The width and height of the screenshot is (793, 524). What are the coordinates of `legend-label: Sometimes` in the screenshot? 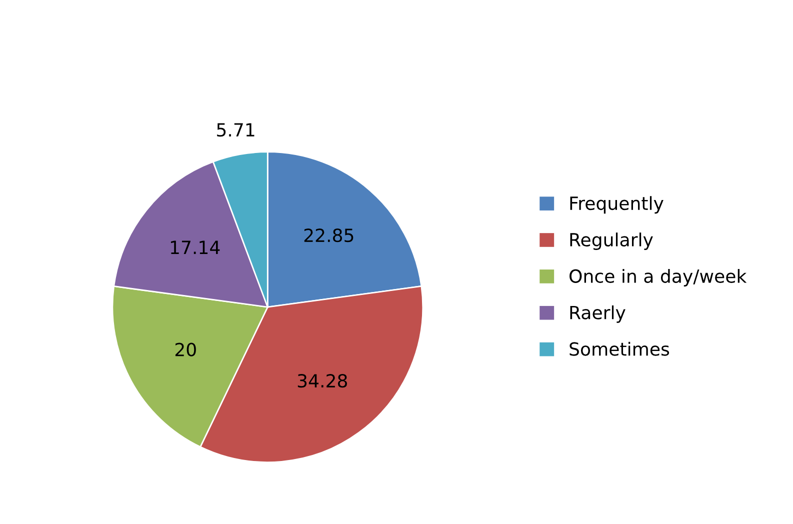 It's located at (620, 349).